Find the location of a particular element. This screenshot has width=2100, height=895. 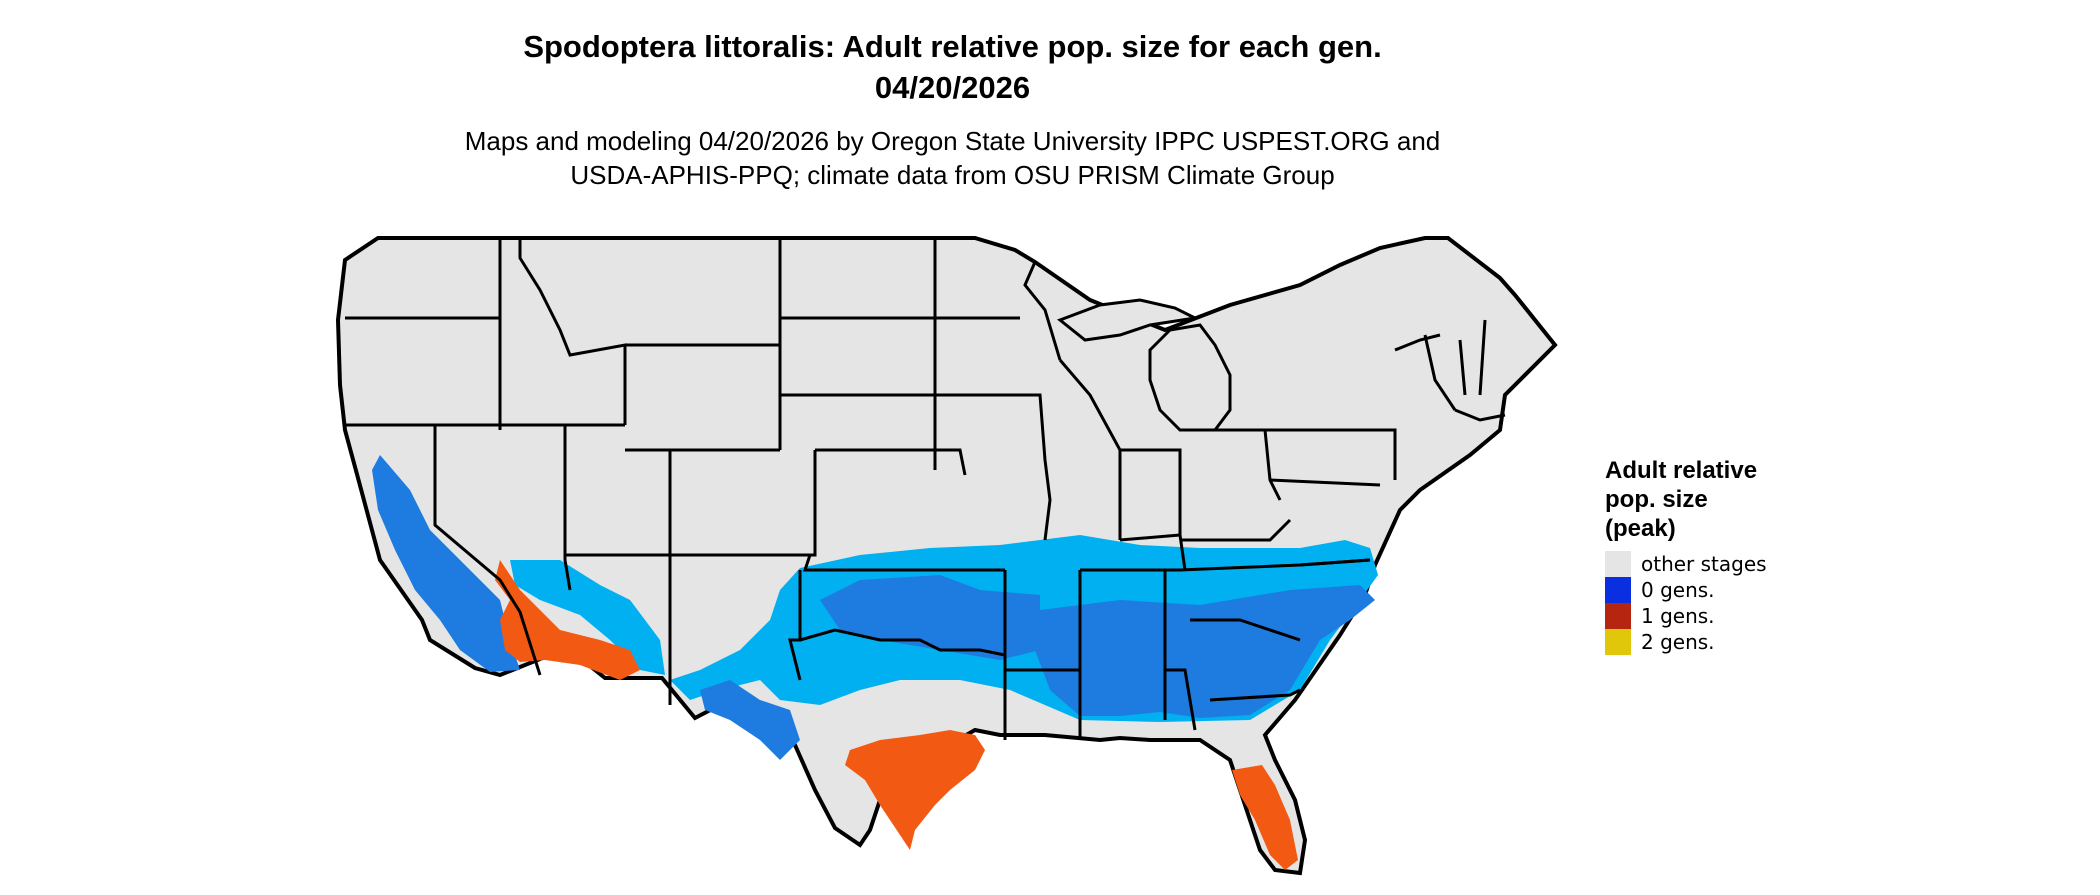

legend-item-other-stages: other stages is located at coordinates (1755, 564).